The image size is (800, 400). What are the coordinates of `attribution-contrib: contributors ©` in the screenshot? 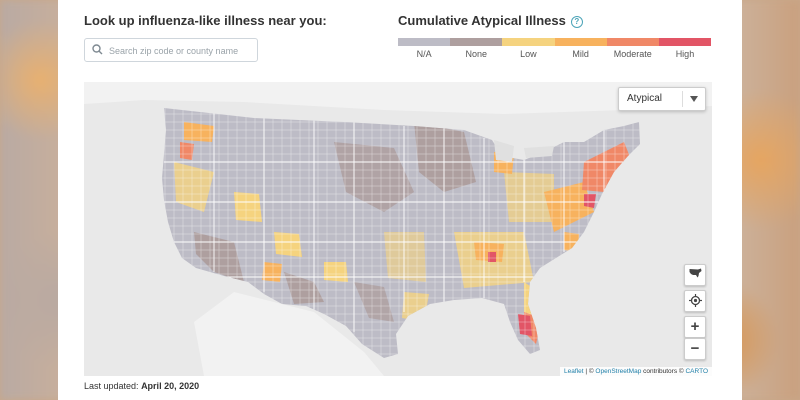 It's located at (663, 371).